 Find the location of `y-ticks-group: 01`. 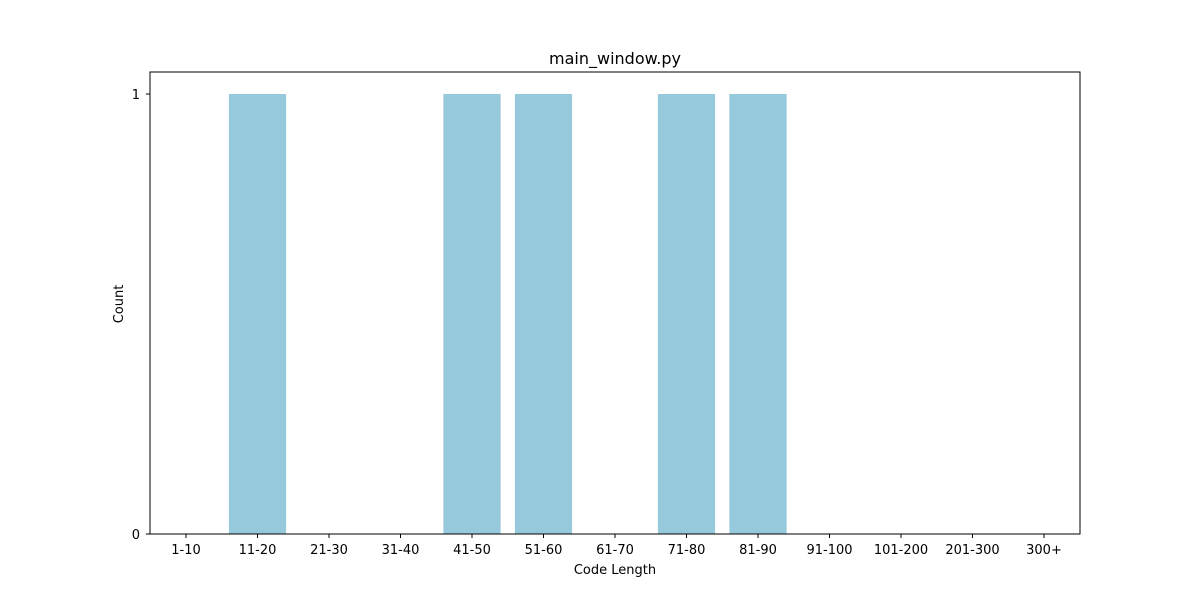

y-ticks-group: 01 is located at coordinates (141, 315).